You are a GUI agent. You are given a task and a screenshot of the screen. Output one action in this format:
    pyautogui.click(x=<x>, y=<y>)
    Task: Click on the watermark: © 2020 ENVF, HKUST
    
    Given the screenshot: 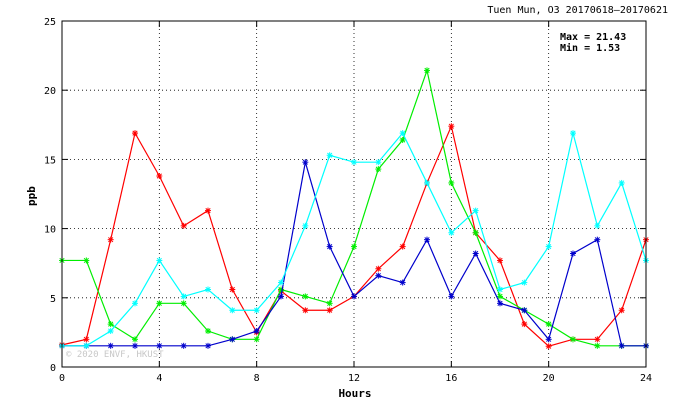 What is the action you would take?
    pyautogui.click(x=115, y=355)
    